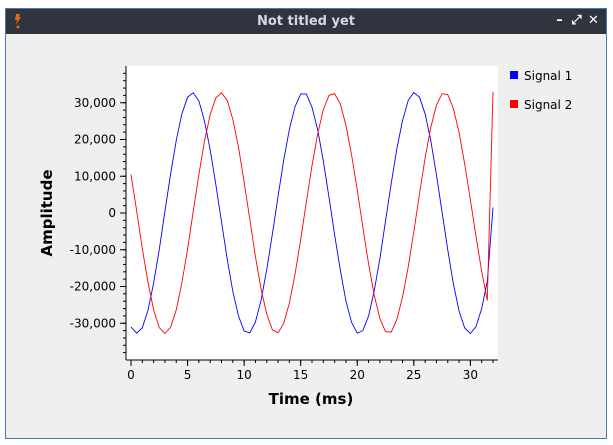  I want to click on window-controls: – ⤢ ✕, so click(576, 21).